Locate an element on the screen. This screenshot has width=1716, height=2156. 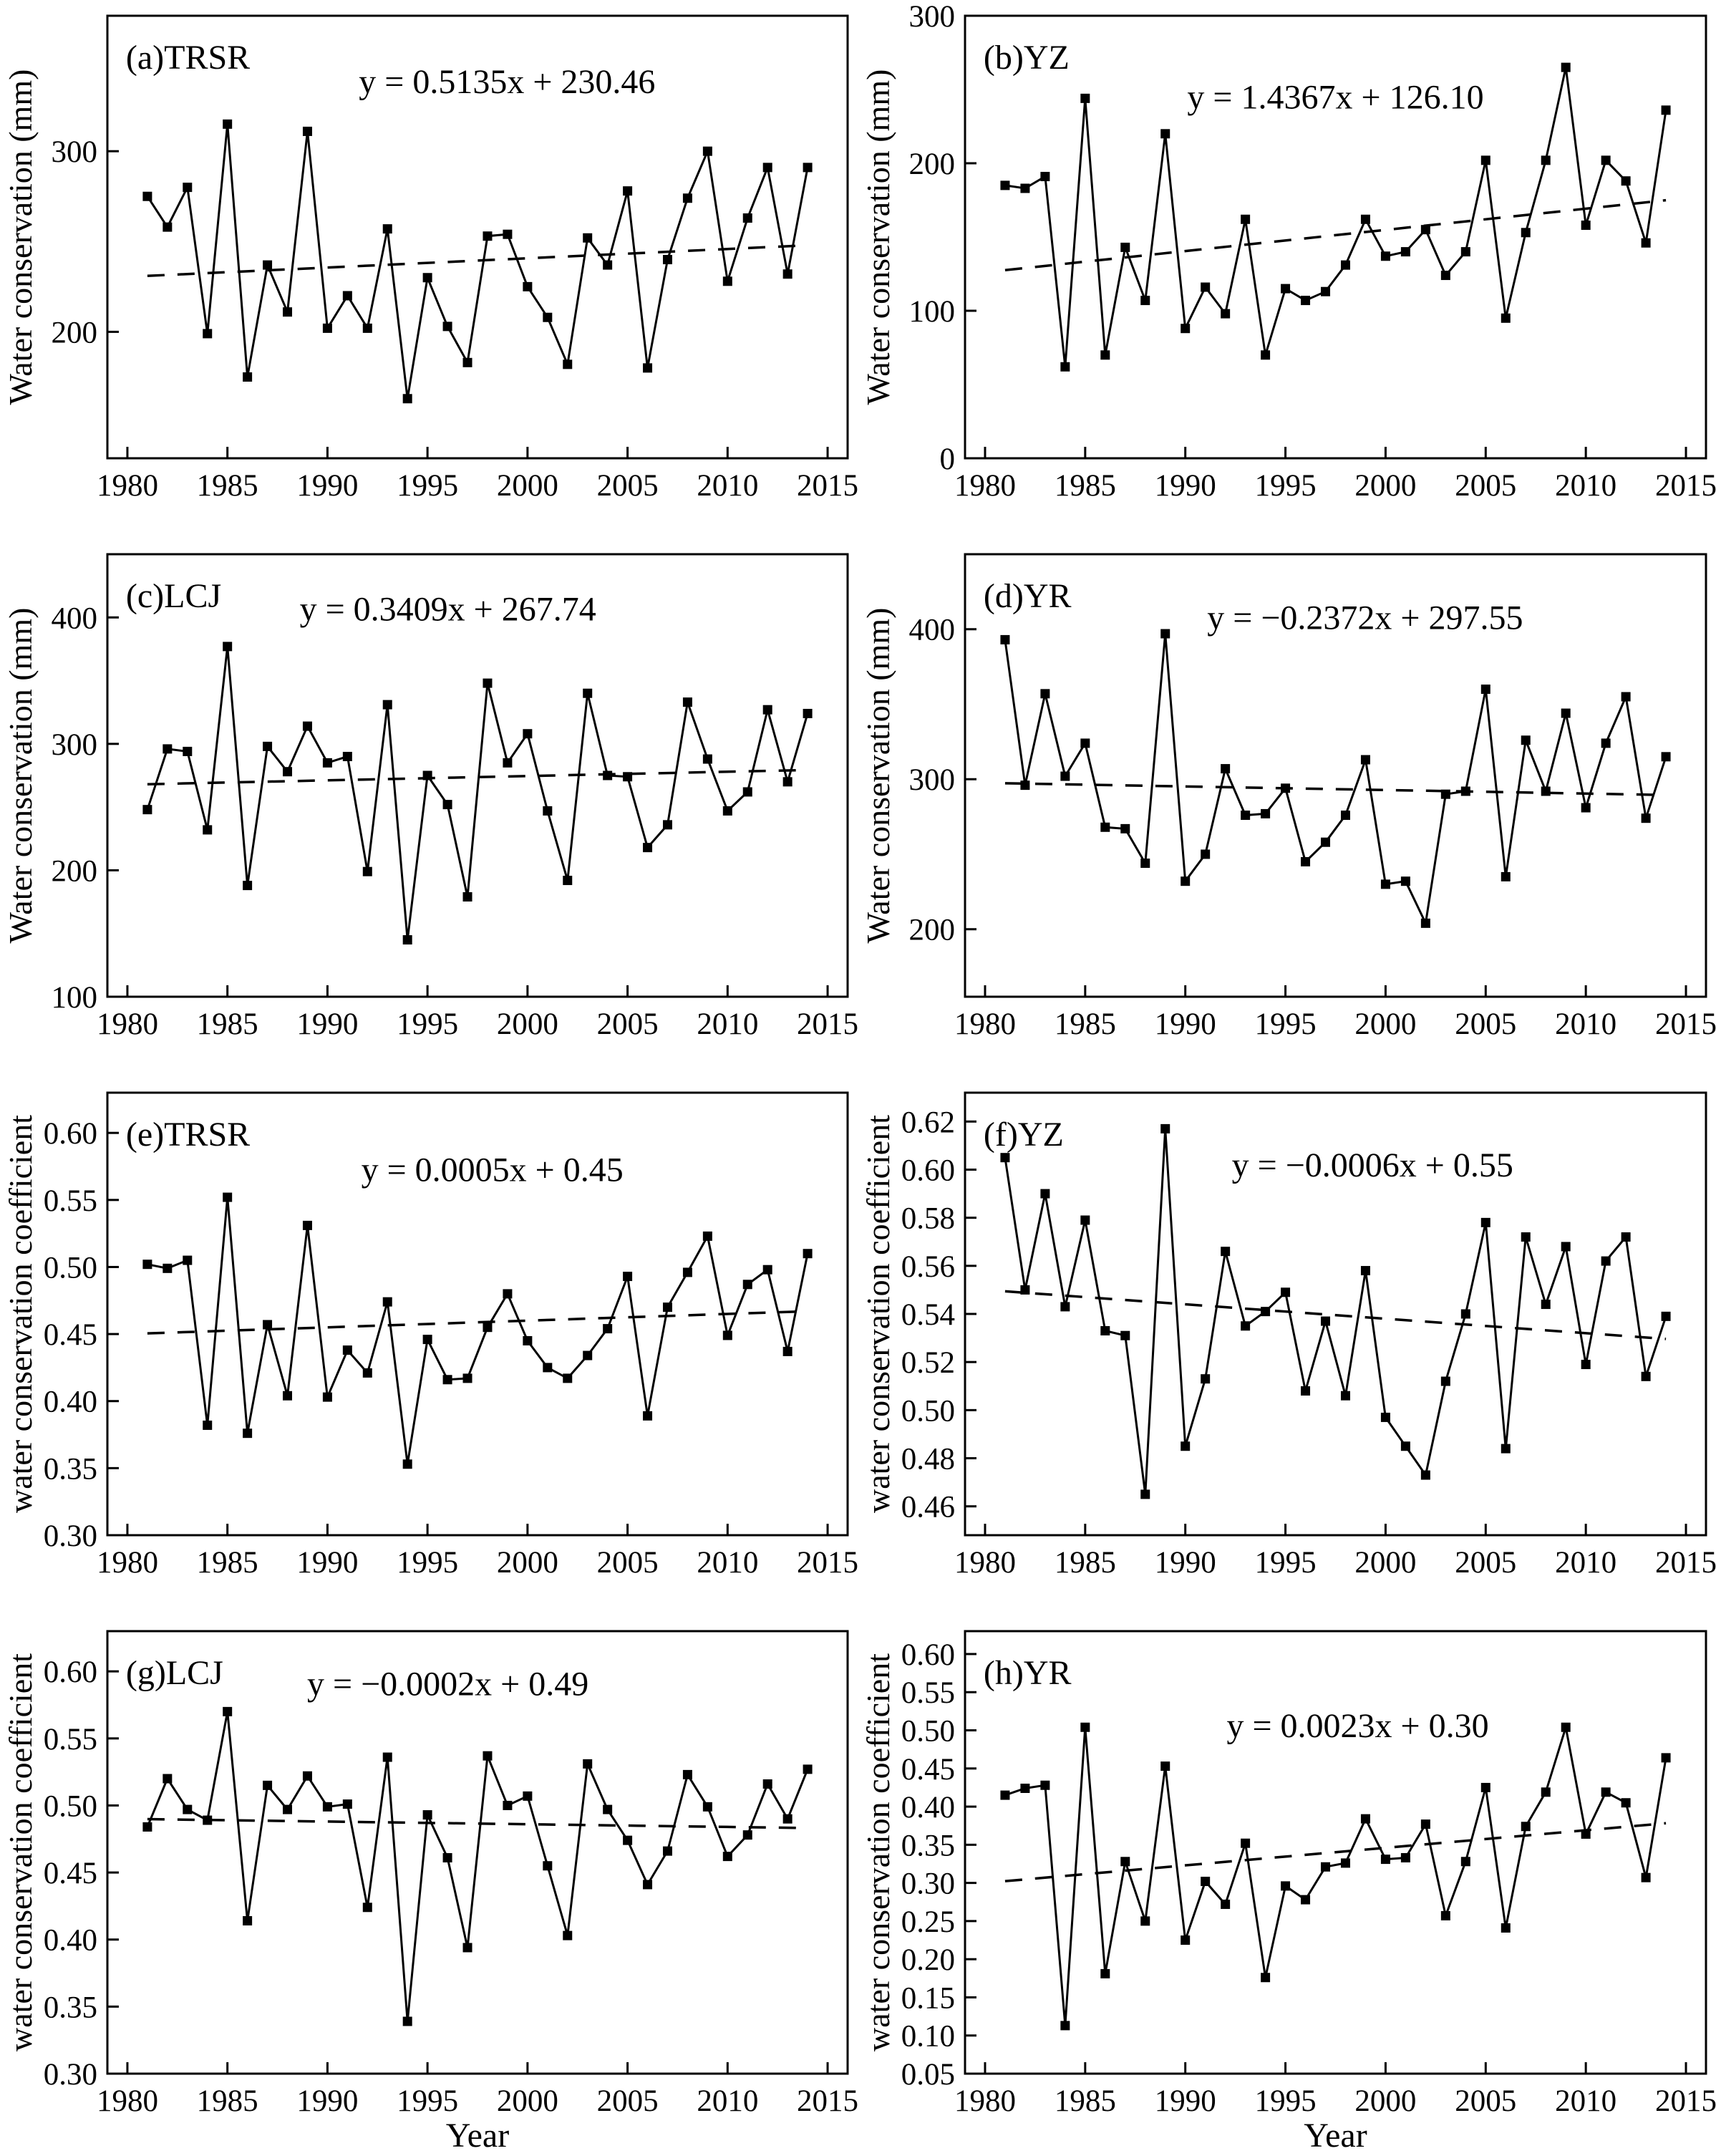
y-tick-label: 0.45 is located at coordinates (70, 1873).